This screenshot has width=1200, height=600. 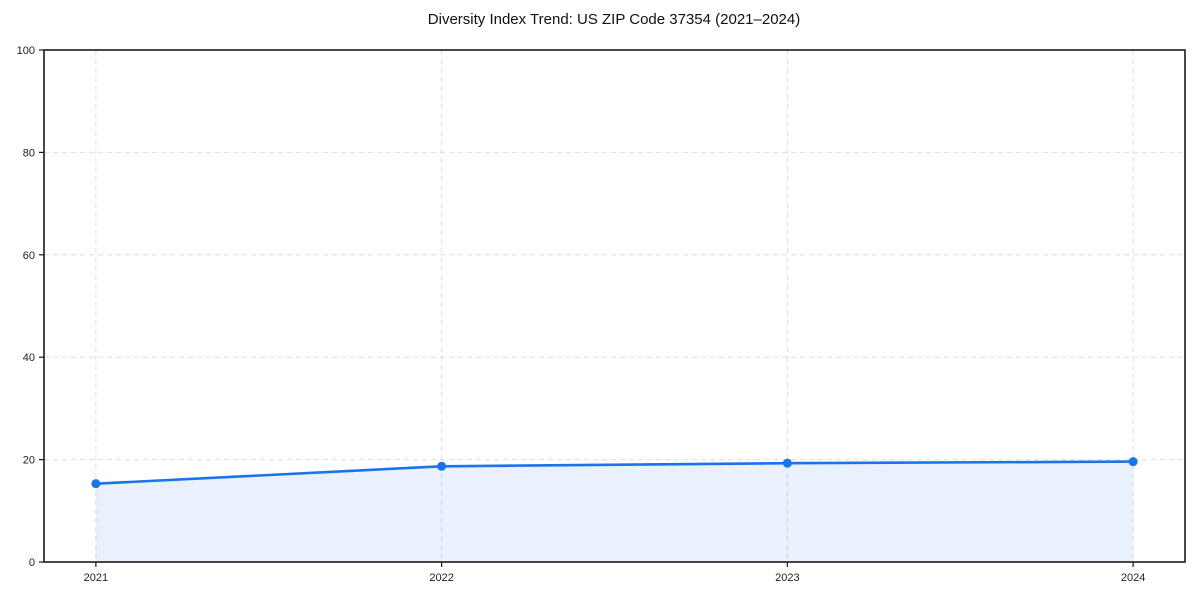 What do you see at coordinates (441, 578) in the screenshot?
I see `x-tick-label: 2022` at bounding box center [441, 578].